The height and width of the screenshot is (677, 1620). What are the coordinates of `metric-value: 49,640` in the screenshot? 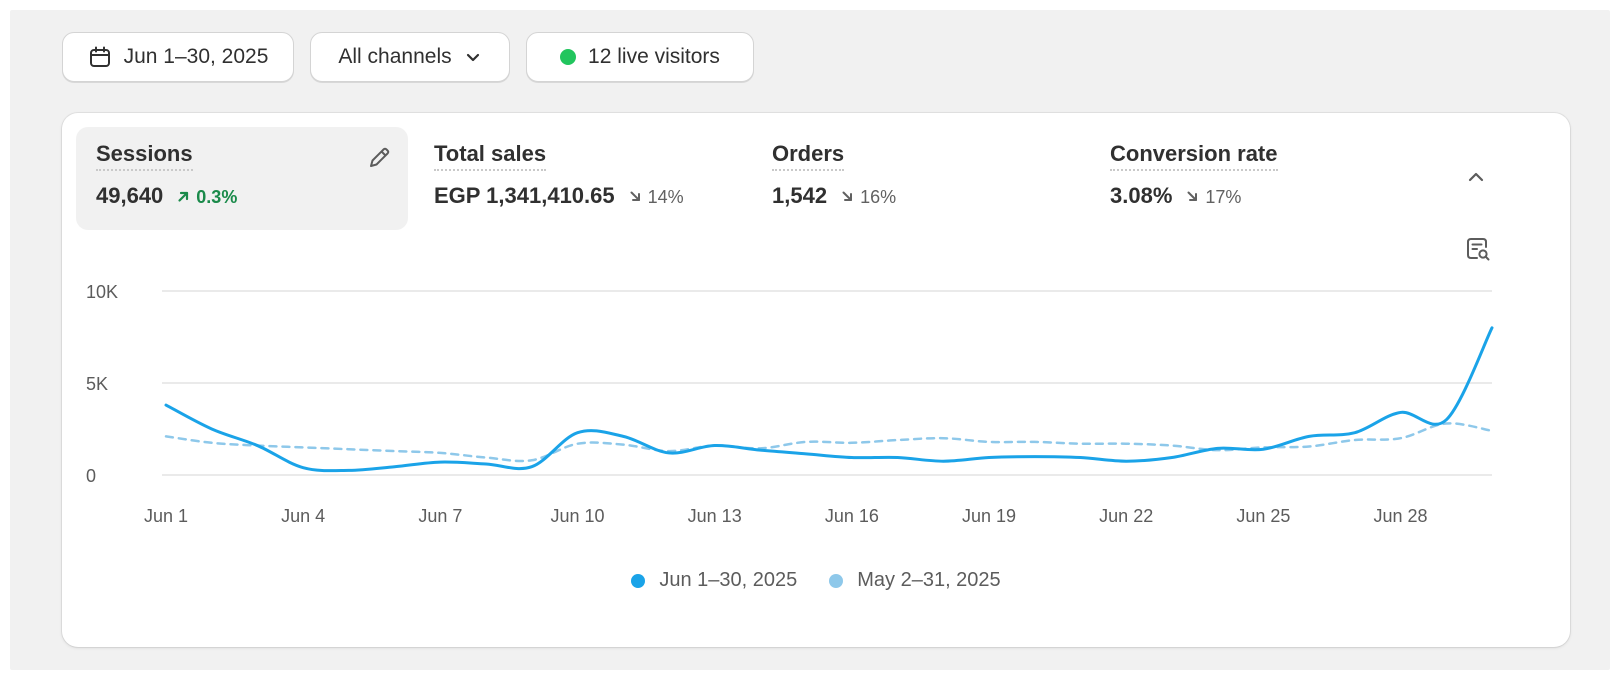 It's located at (130, 195).